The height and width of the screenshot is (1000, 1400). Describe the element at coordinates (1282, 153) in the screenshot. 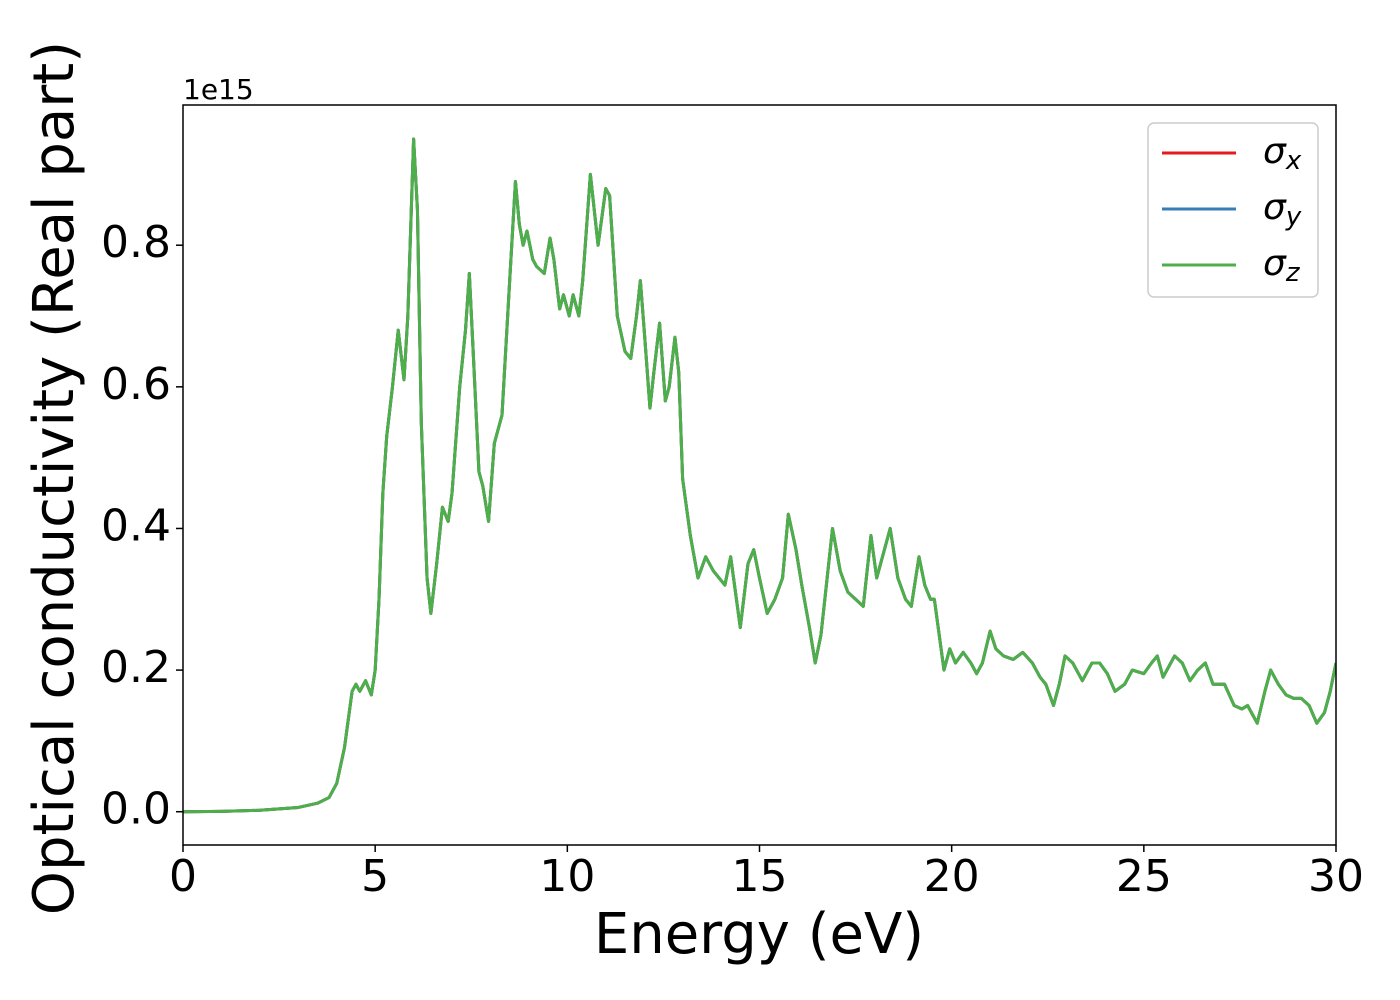

I see `legend-label: σx` at that location.